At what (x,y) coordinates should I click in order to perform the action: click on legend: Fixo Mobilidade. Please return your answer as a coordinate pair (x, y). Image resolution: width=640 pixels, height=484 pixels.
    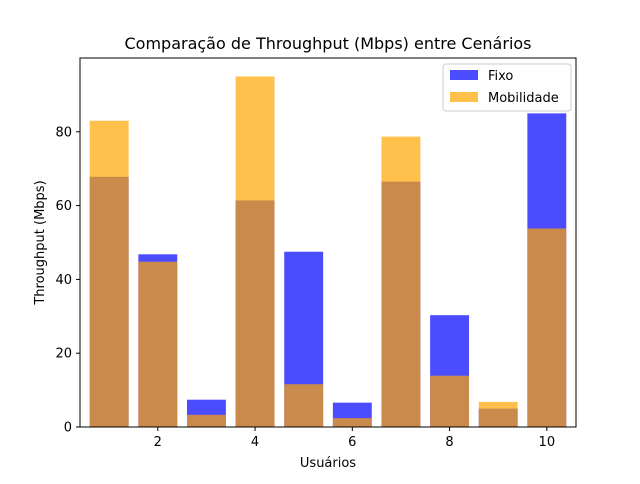
    Looking at the image, I should click on (507, 87).